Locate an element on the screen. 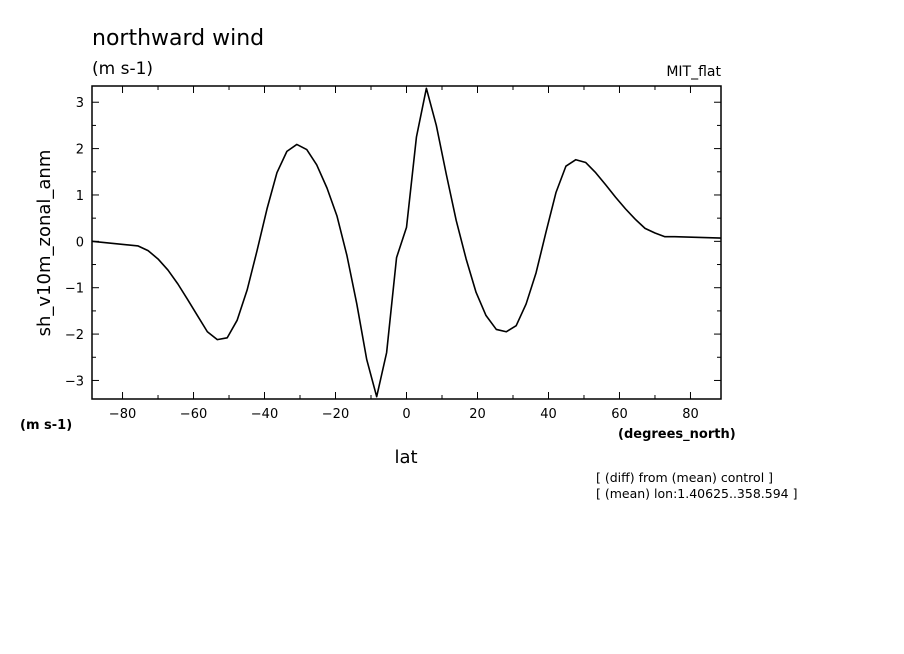  note-mean-lon: [ (mean) lon:1.40625..358.594 ] is located at coordinates (696, 493).